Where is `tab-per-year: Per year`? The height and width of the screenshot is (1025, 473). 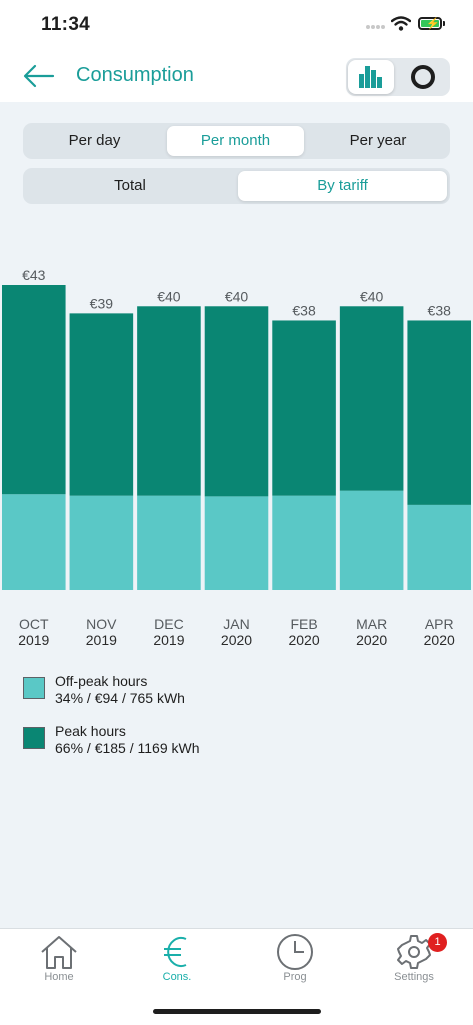 tab-per-year: Per year is located at coordinates (378, 140).